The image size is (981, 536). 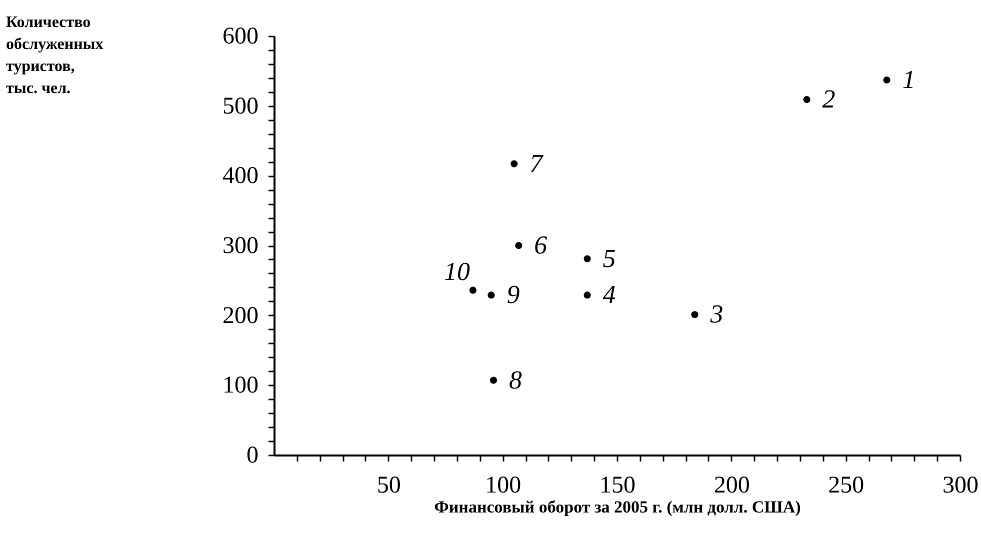 I want to click on annotation: 4, so click(x=609, y=295).